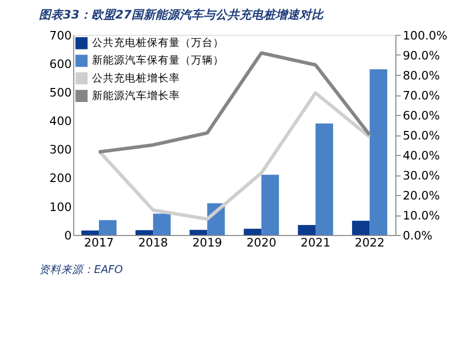  Describe the element at coordinates (60, 207) in the screenshot. I see `y-tick-label: 100` at that location.